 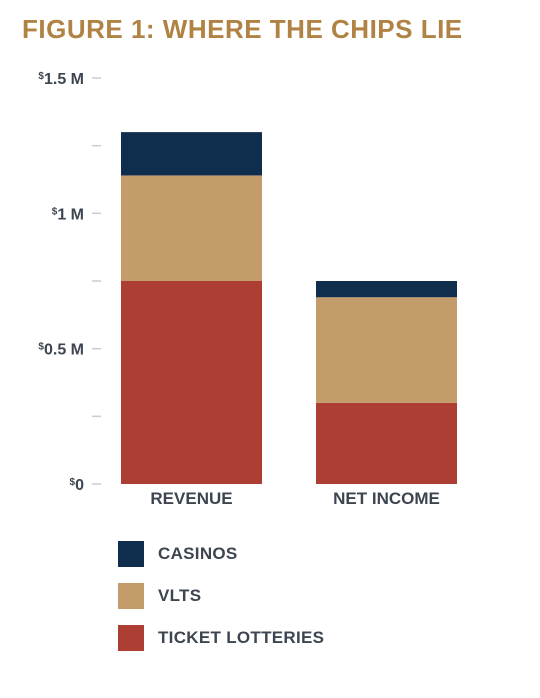 I want to click on x-category-label: REVENUE, so click(x=191, y=498).